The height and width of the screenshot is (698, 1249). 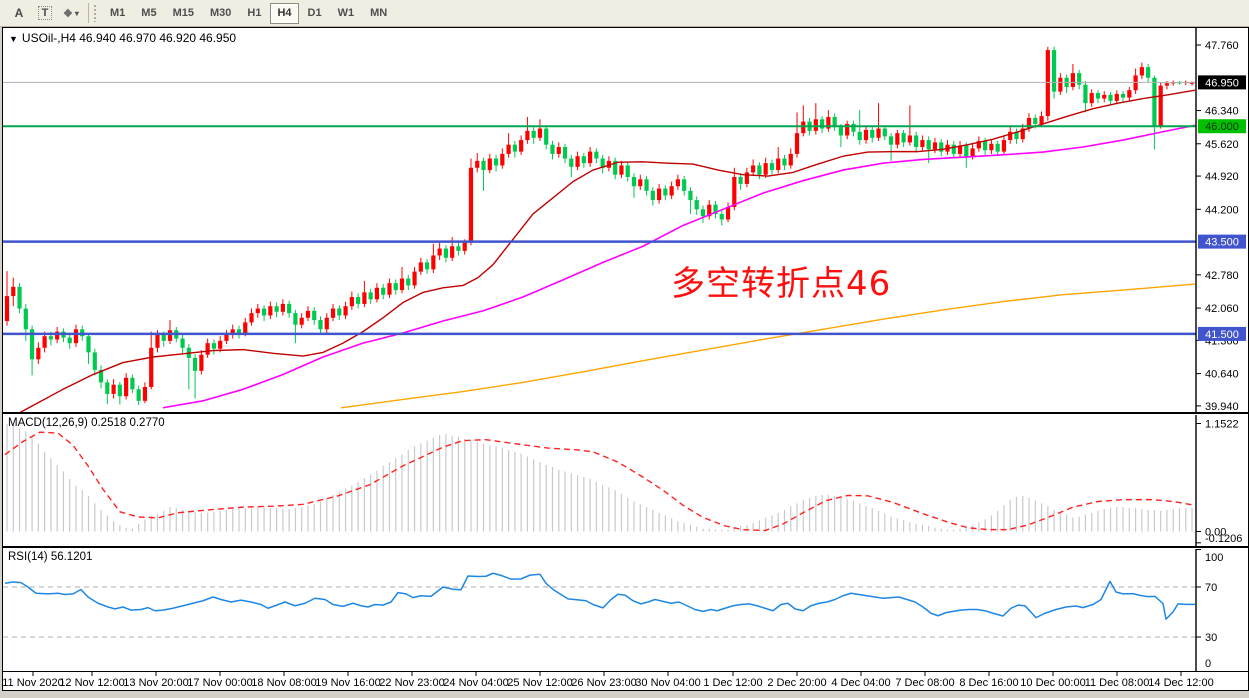 What do you see at coordinates (1222, 177) in the screenshot?
I see `svg-text: 44.920` at bounding box center [1222, 177].